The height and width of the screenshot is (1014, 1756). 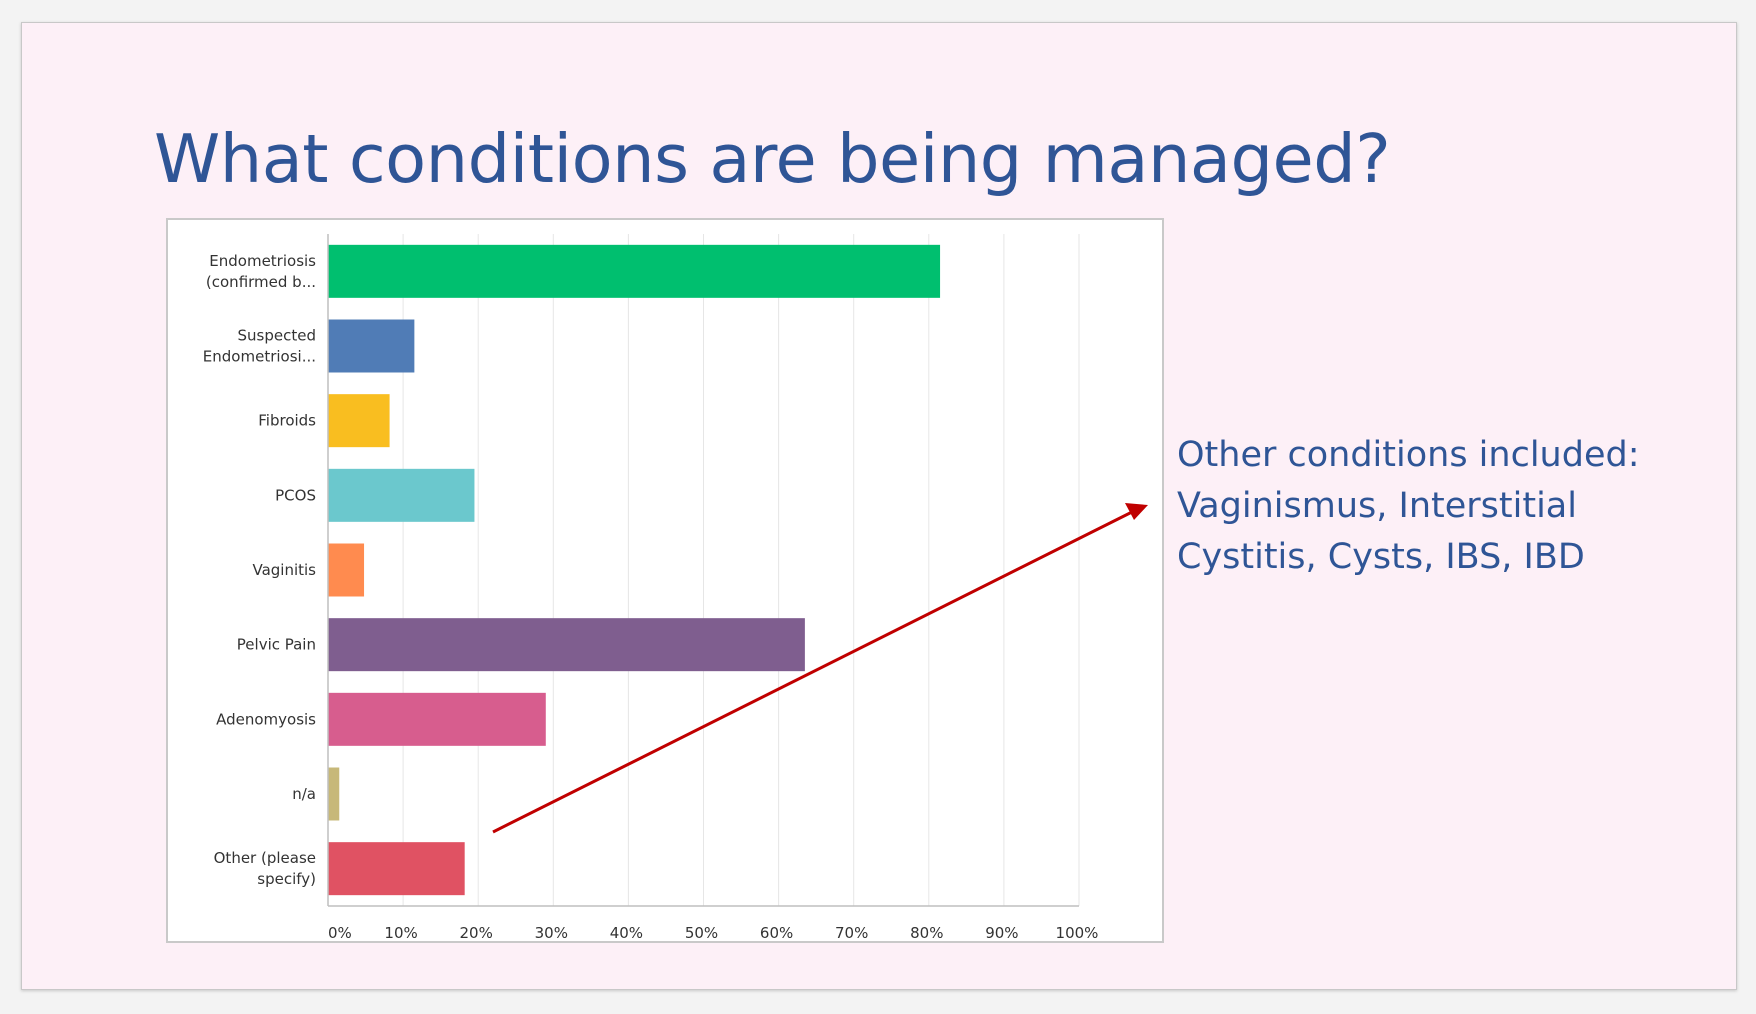 I want to click on category-label: Other (please, so click(x=265, y=858).